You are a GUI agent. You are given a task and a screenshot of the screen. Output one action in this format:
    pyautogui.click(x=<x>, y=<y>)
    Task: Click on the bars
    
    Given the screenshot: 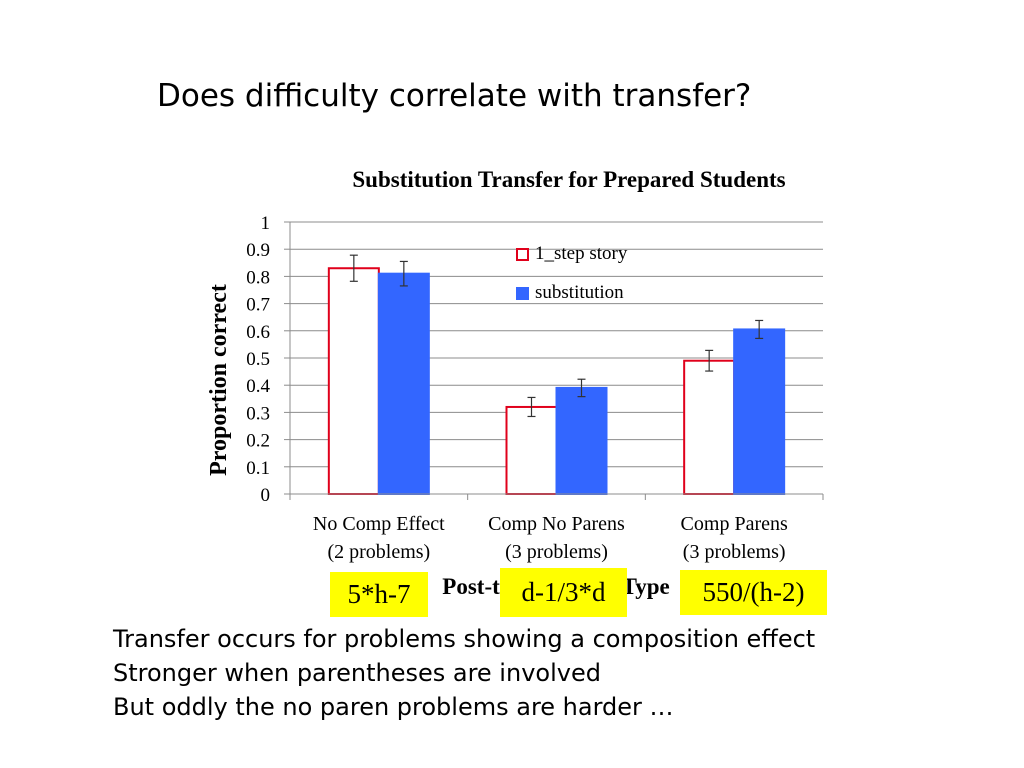 What is the action you would take?
    pyautogui.click(x=556, y=381)
    